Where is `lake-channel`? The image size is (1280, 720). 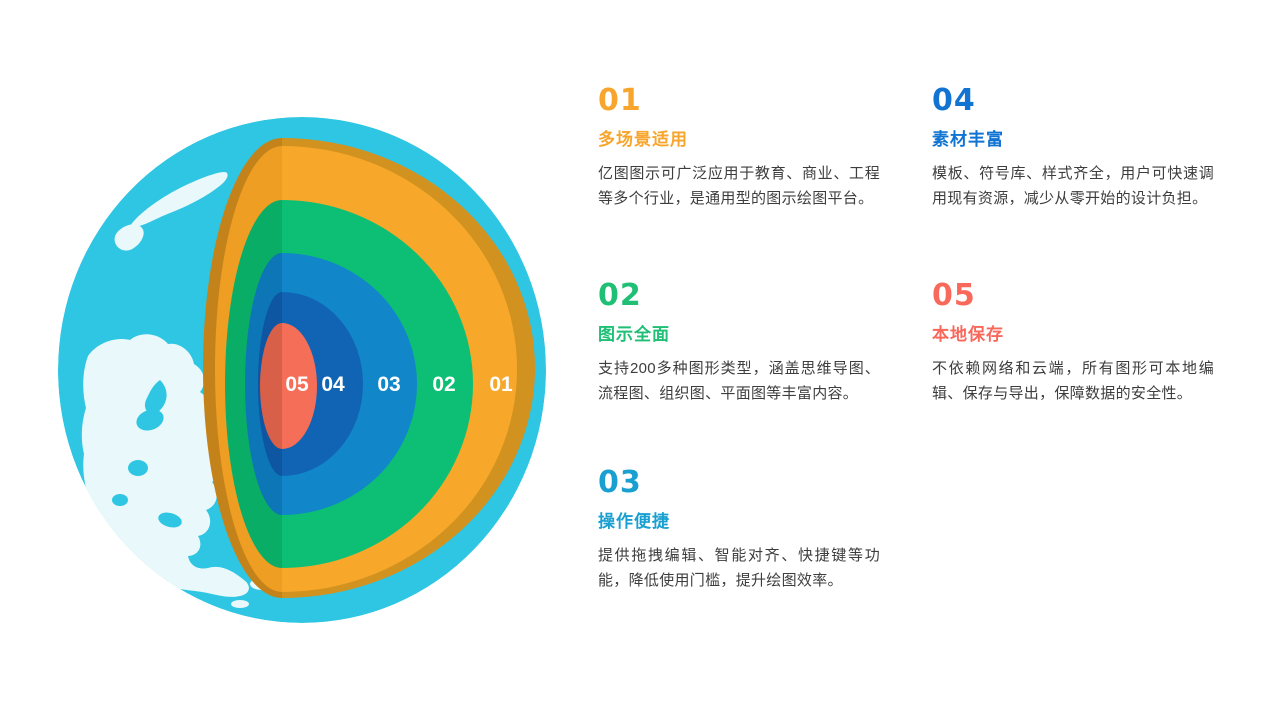 lake-channel is located at coordinates (155, 397).